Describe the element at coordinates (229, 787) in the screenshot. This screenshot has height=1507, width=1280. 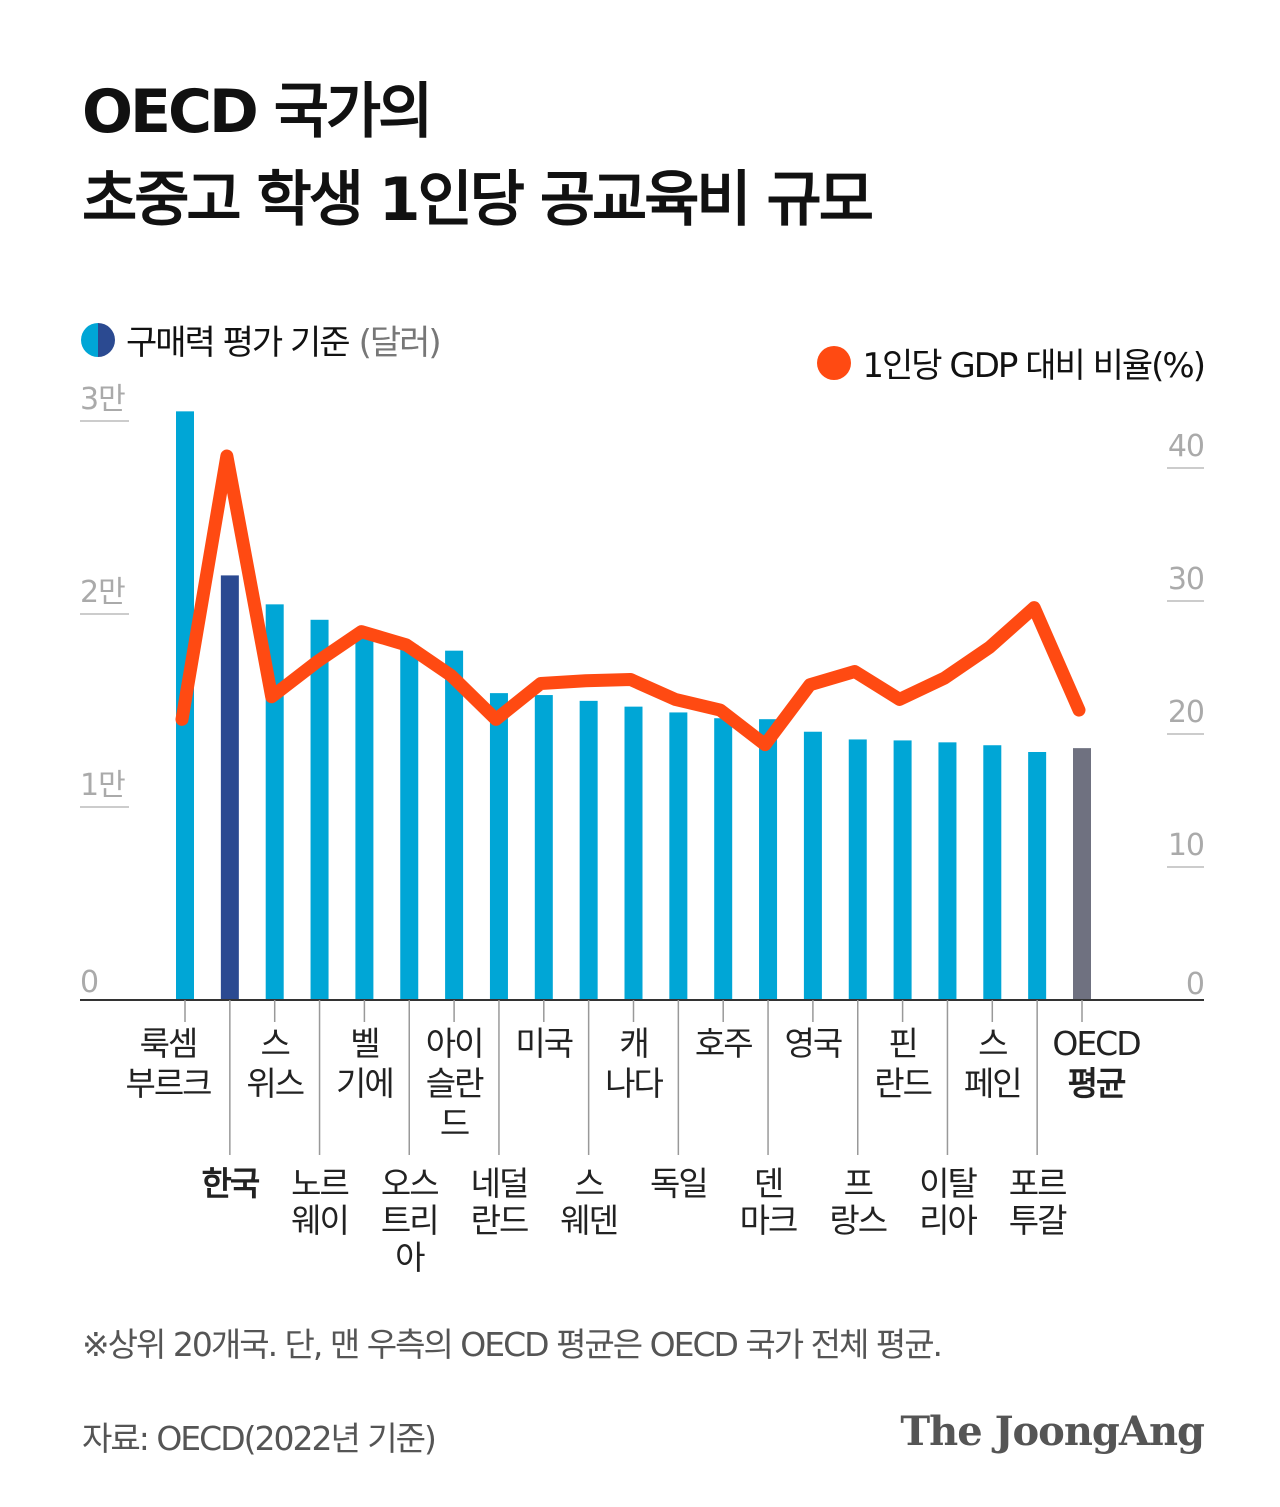
I see `bar-한국` at that location.